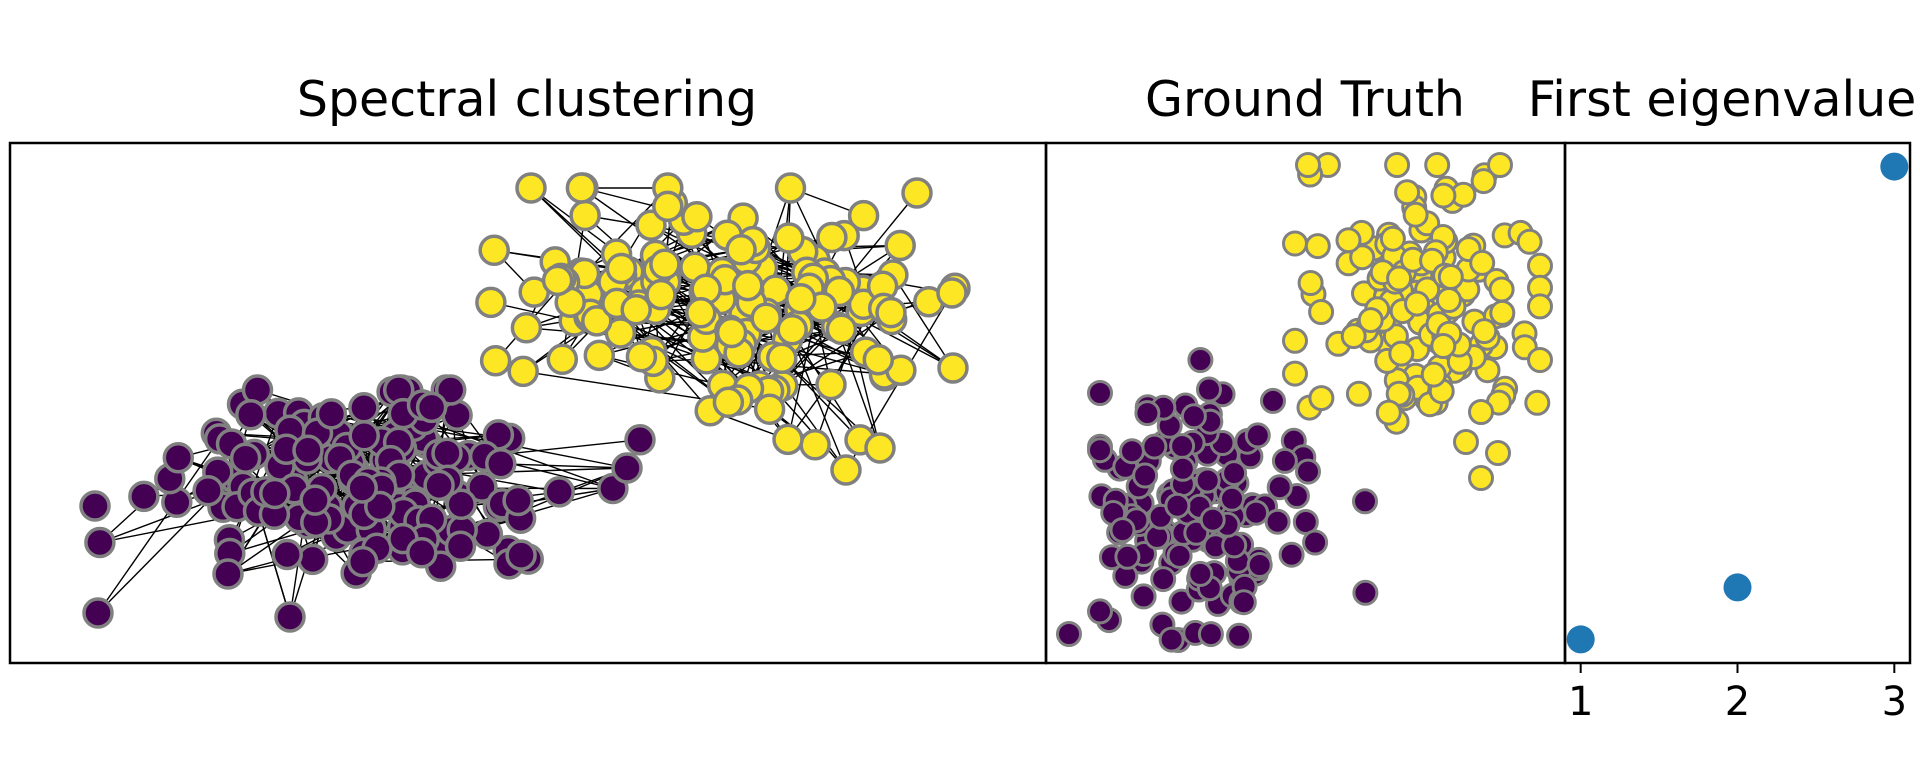 The image size is (1920, 772). What do you see at coordinates (527, 99) in the screenshot?
I see `panel-title-spectral: Spectral clustering` at bounding box center [527, 99].